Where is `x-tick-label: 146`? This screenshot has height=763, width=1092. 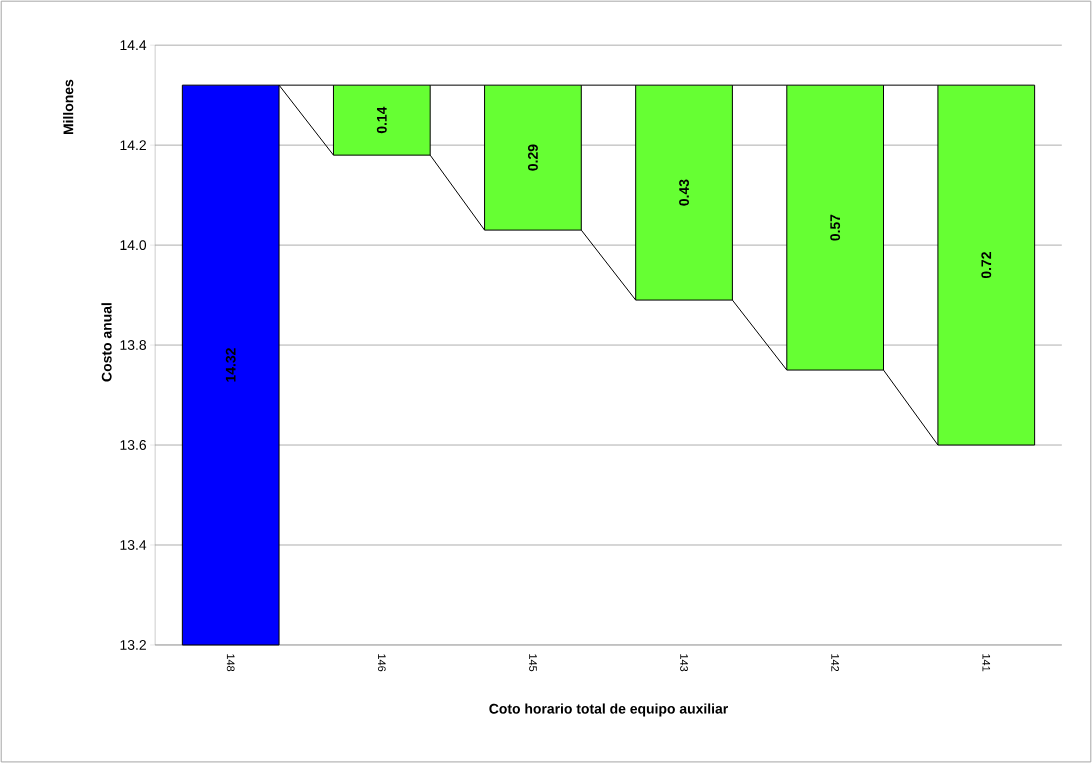
x-tick-label: 146 is located at coordinates (381, 663).